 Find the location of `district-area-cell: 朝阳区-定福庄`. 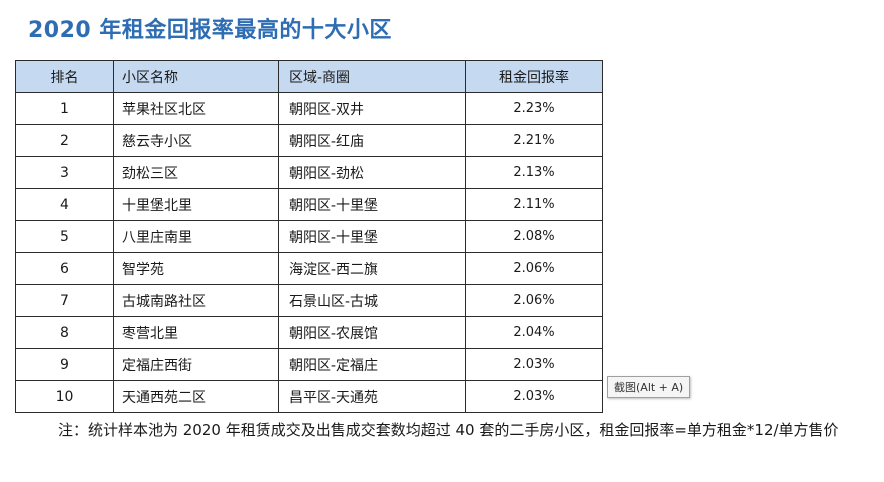

district-area-cell: 朝阳区-定福庄 is located at coordinates (372, 364).